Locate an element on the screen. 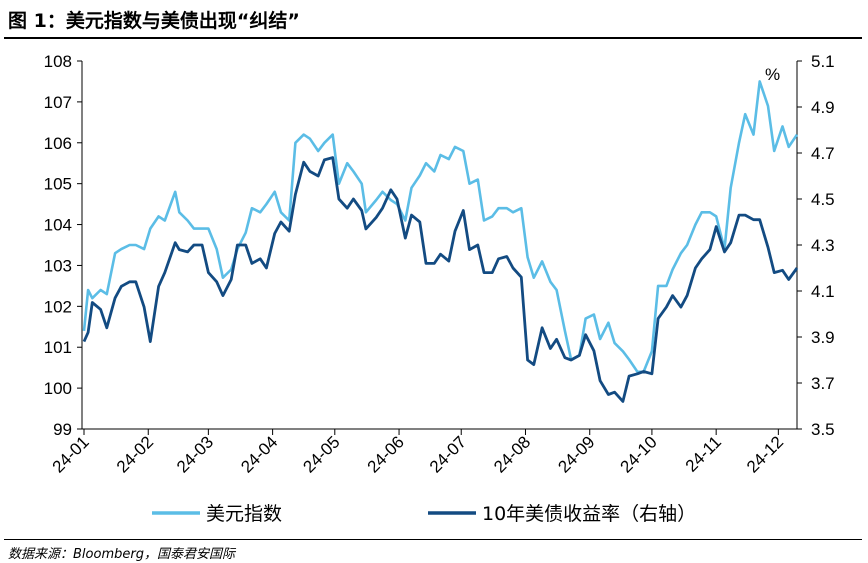 The width and height of the screenshot is (868, 563). legend-label-1: 美元指数 is located at coordinates (244, 514).